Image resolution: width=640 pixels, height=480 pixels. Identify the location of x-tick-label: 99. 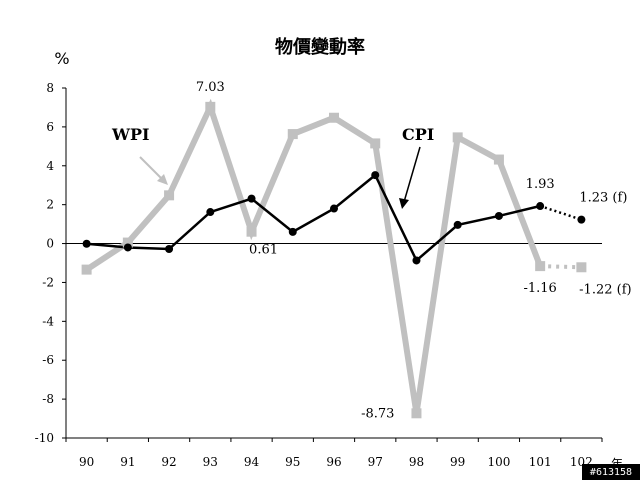
(457, 462).